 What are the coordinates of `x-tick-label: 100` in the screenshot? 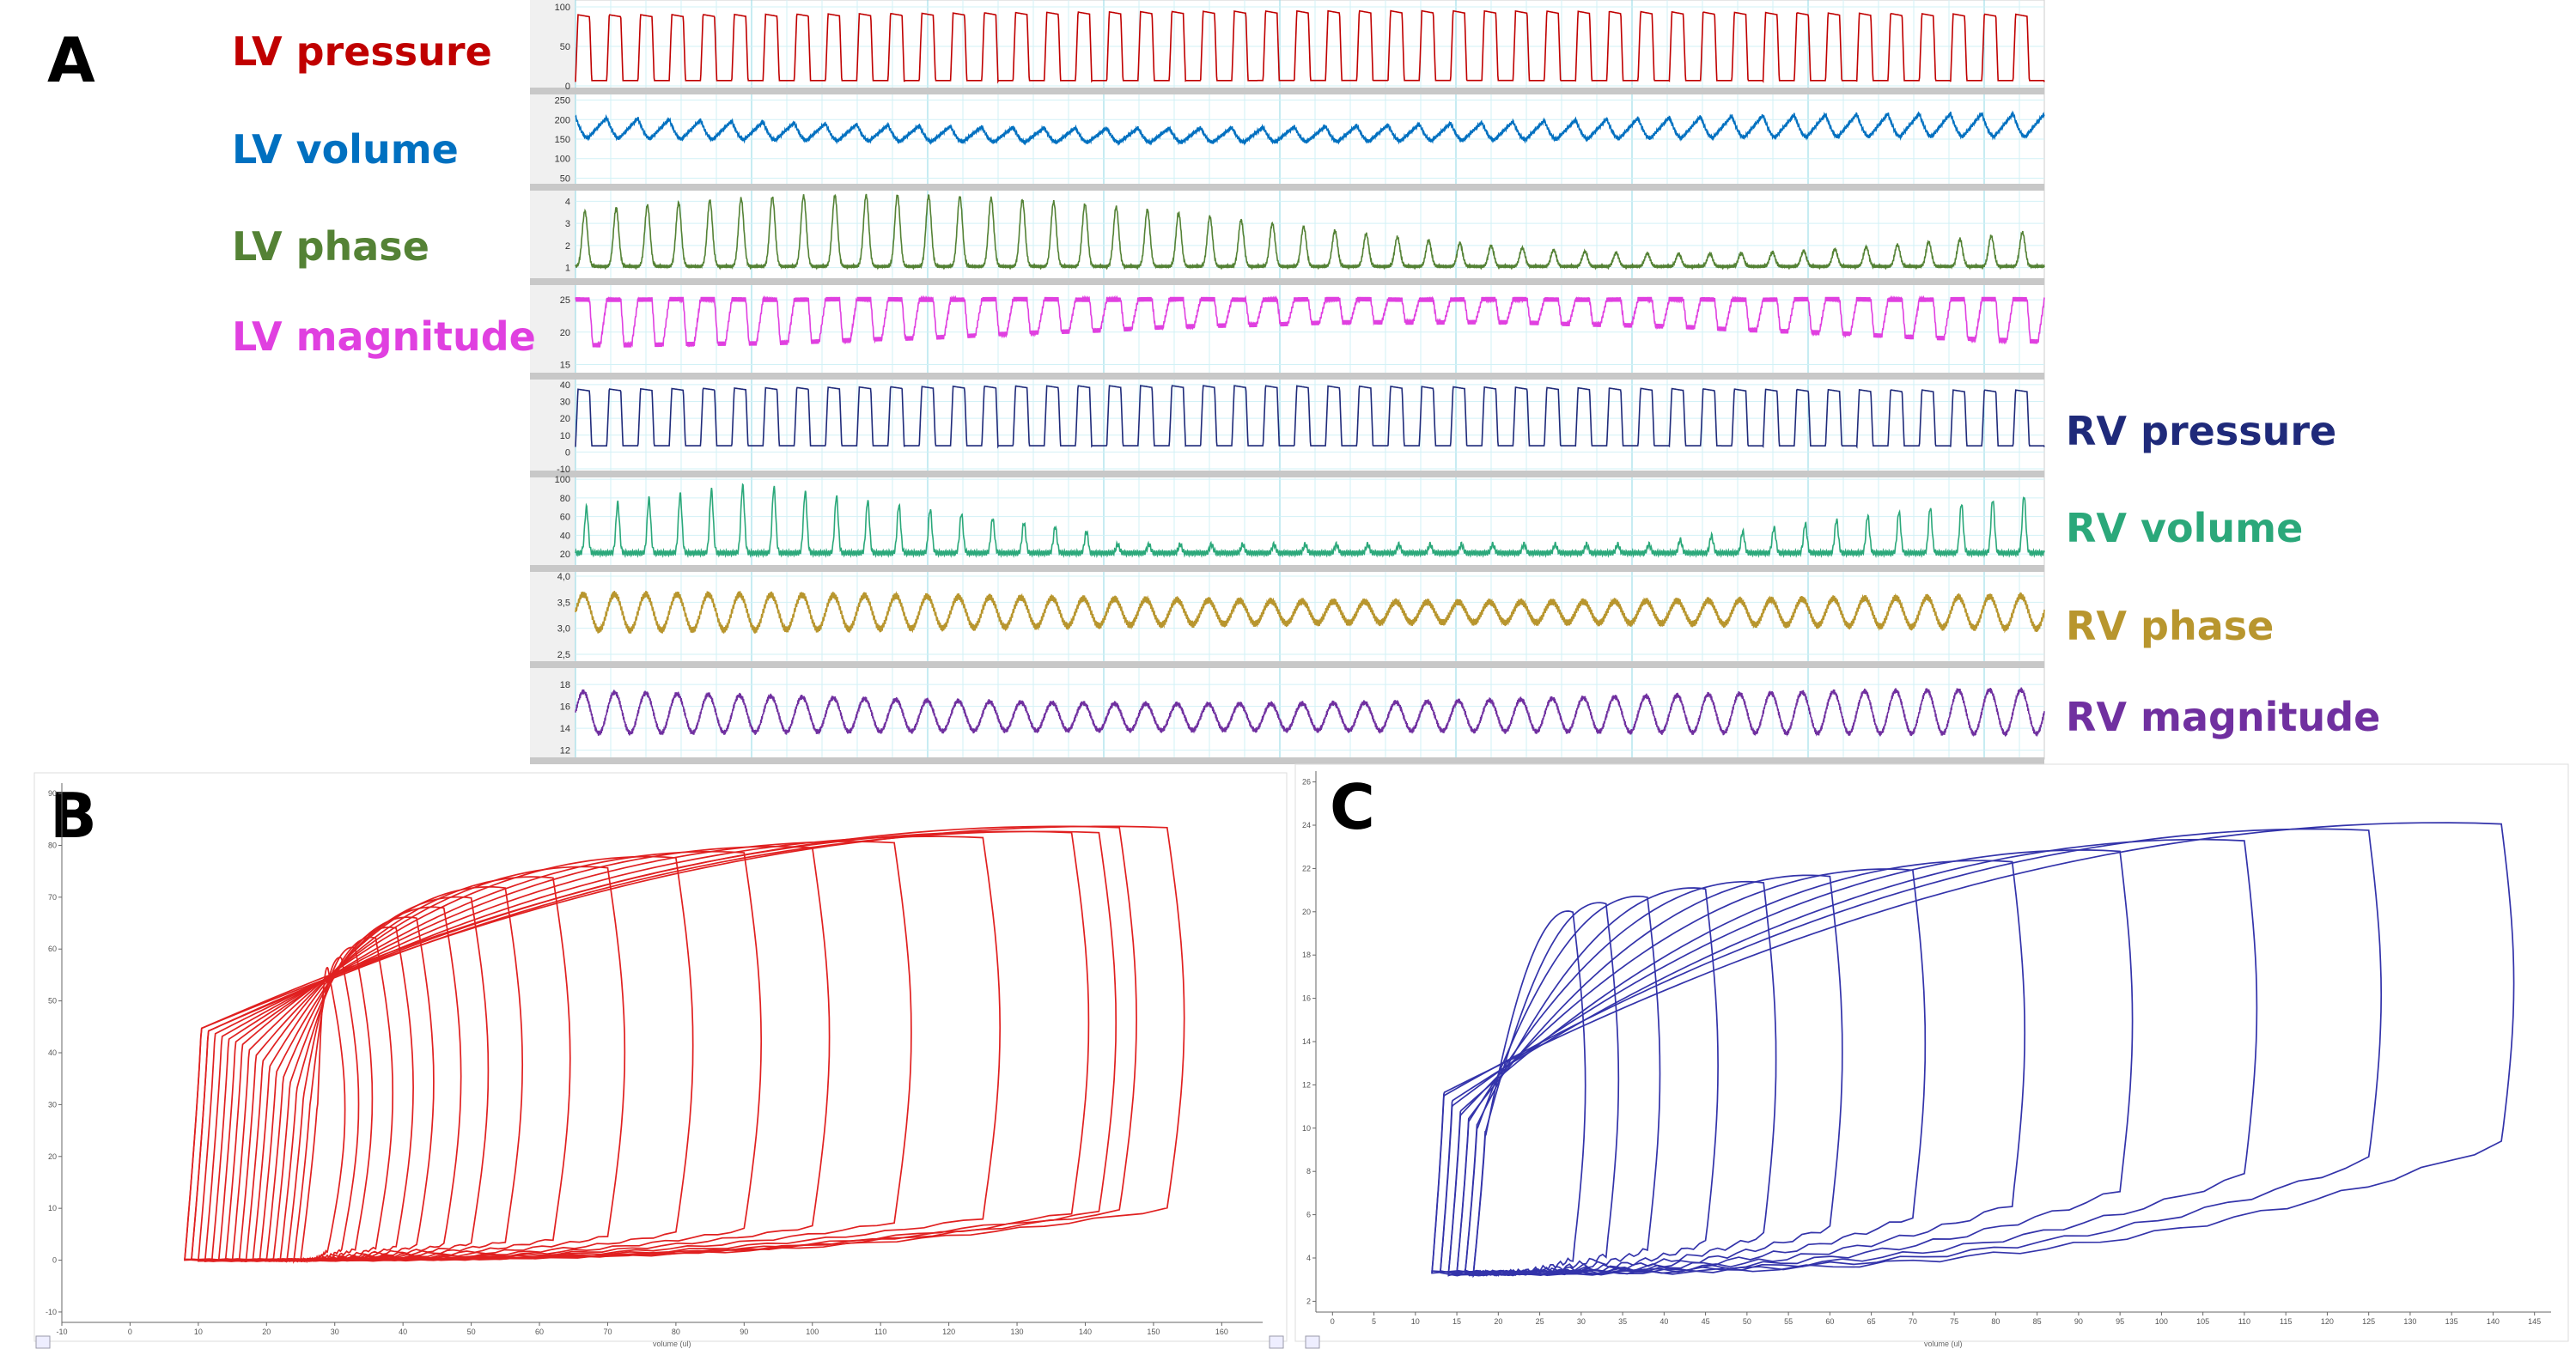 It's located at (2161, 1321).